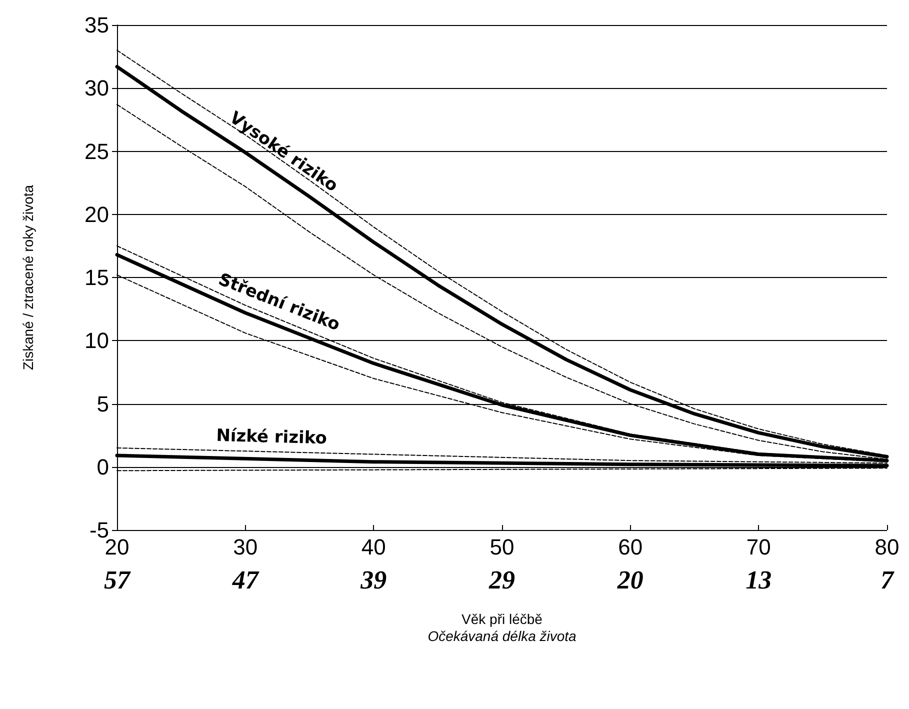  I want to click on text: 20, so click(630, 580).